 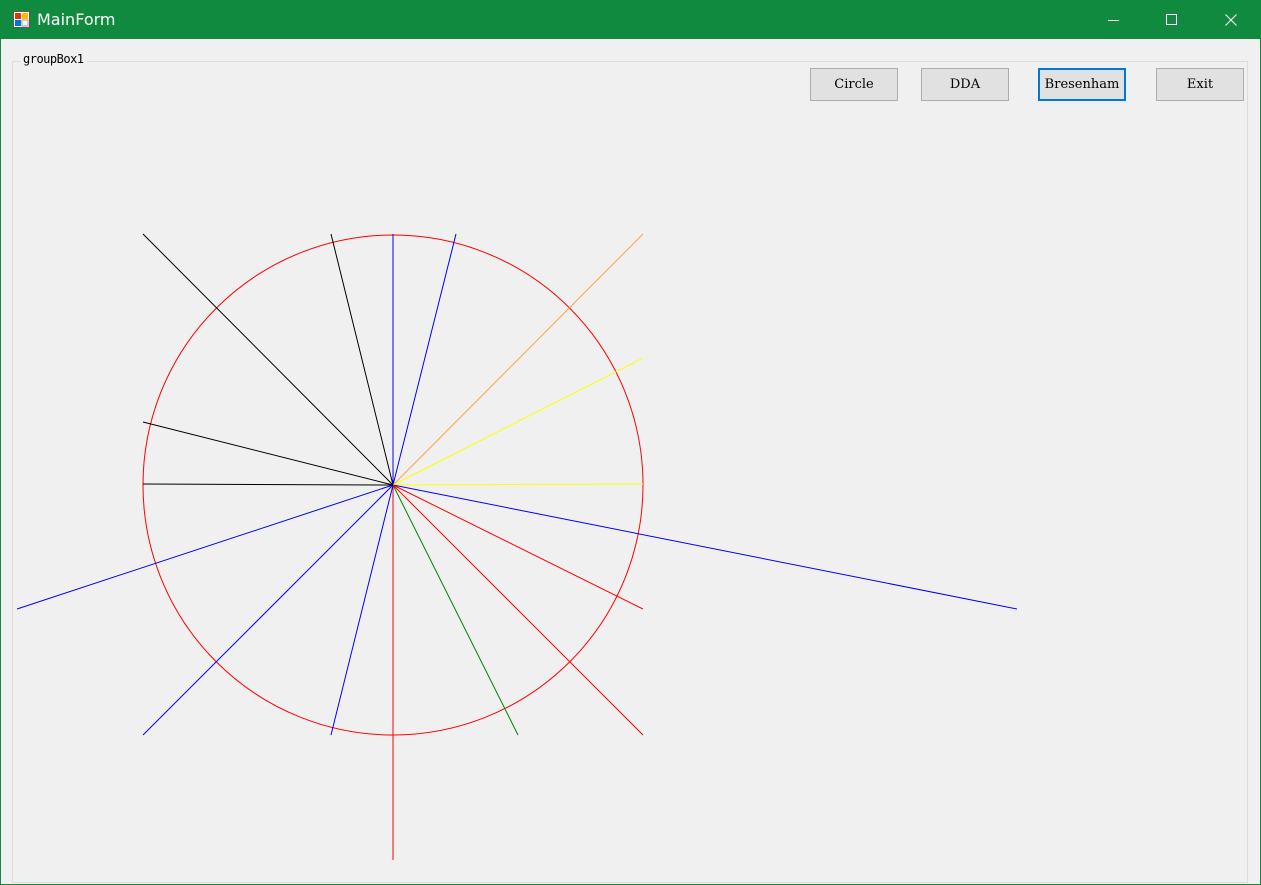 I want to click on close-button, so click(x=1231, y=20).